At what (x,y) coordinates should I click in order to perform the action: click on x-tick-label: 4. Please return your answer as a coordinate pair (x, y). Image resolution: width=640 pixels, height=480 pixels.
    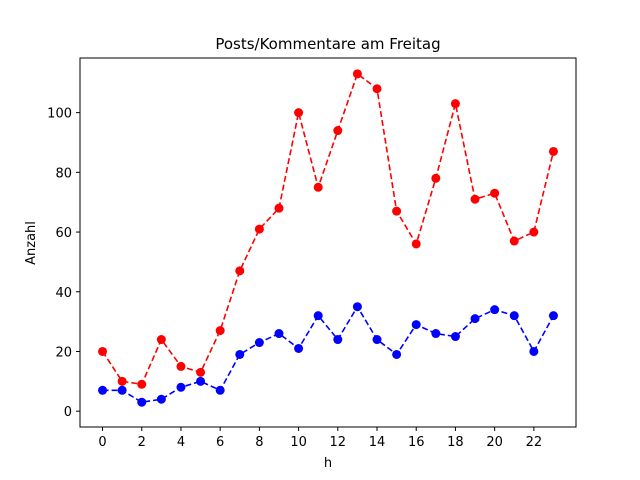
    Looking at the image, I should click on (181, 442).